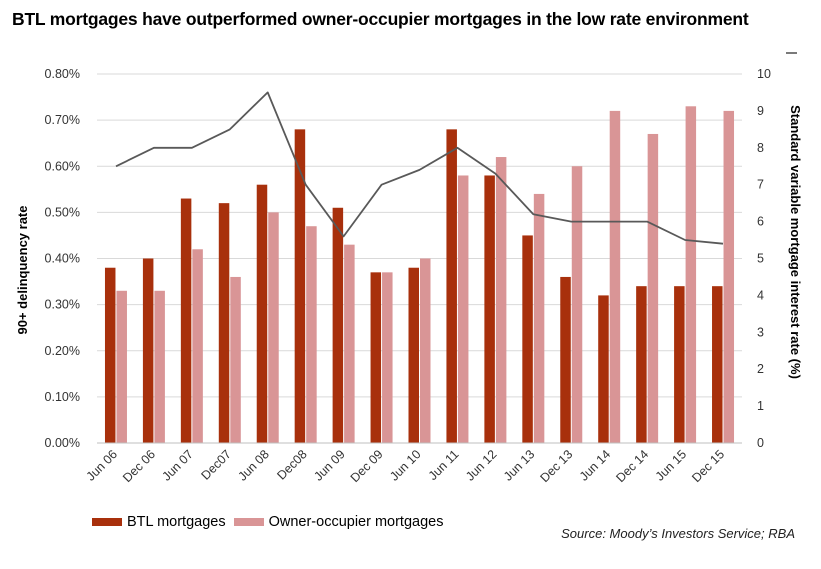 The width and height of the screenshot is (821, 569). I want to click on left-tick-label: 0.60%, so click(62, 166).